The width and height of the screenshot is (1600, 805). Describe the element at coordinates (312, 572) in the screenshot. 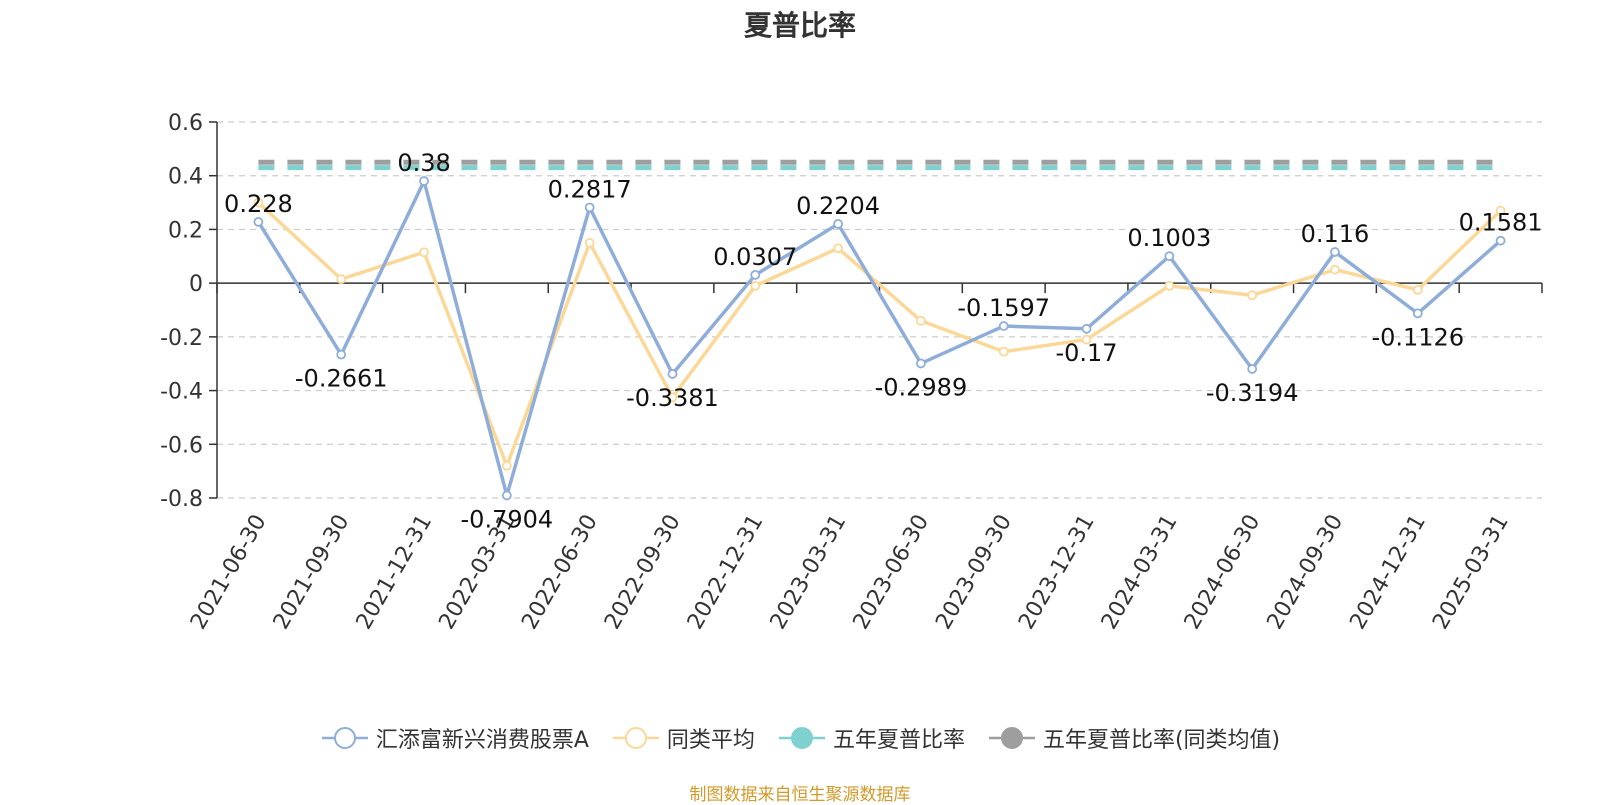

I see `x-tick-label: 2021-09-30` at that location.